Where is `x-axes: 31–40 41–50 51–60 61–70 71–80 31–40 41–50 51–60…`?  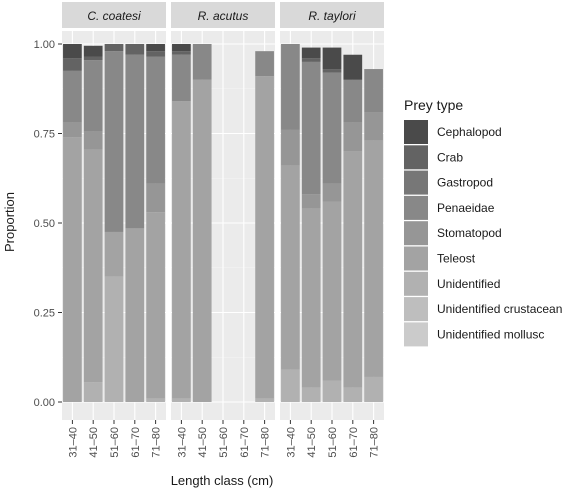
x-axes: 31–40 41–50 51–60 61–70 71–80 31–40 41–50 51–60… is located at coordinates (224, 439).